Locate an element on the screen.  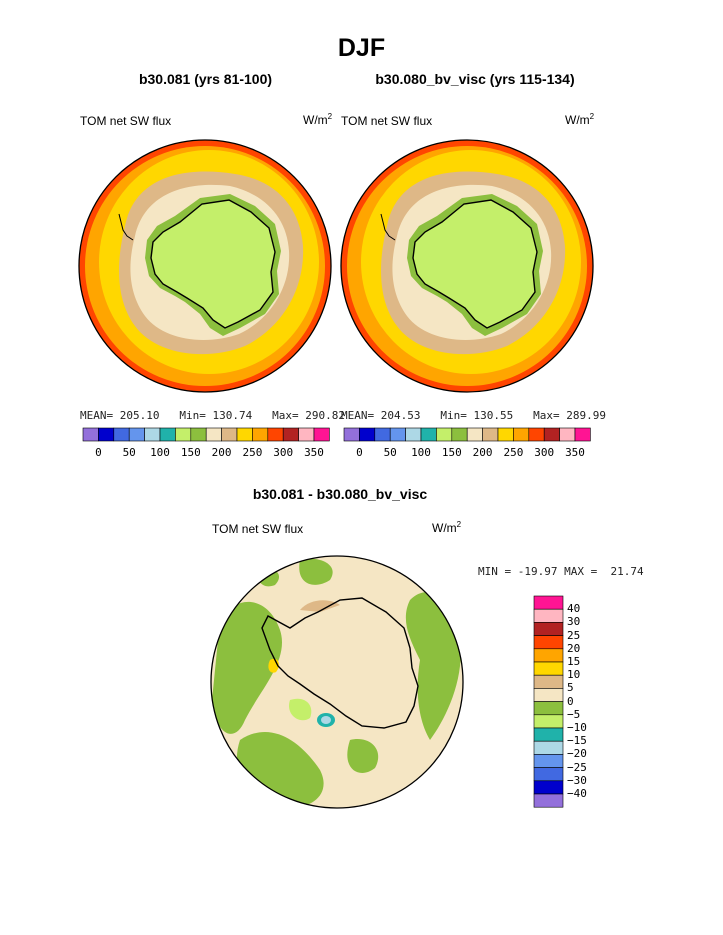
diff-field-label: TOM net SW flux is located at coordinates (258, 529).